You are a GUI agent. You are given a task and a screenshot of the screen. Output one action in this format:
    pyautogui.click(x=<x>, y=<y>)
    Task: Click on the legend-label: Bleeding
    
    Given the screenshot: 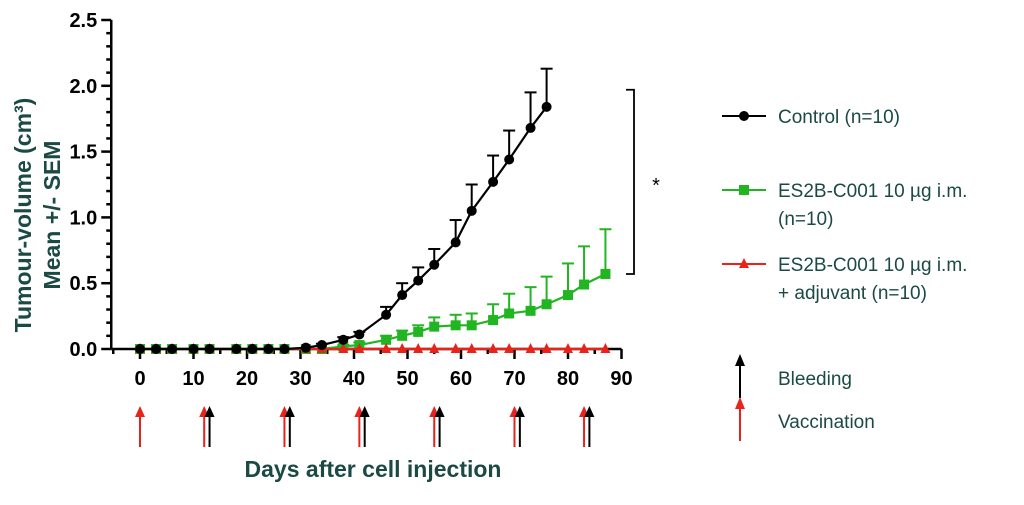 What is the action you would take?
    pyautogui.click(x=815, y=379)
    